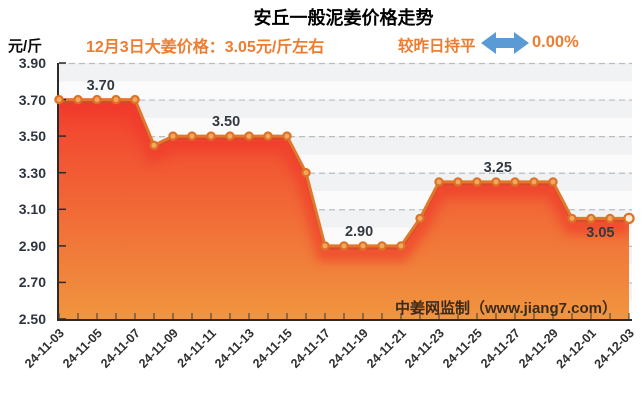 This screenshot has height=410, width=641. I want to click on left-right-arrow-icon, so click(505, 43).